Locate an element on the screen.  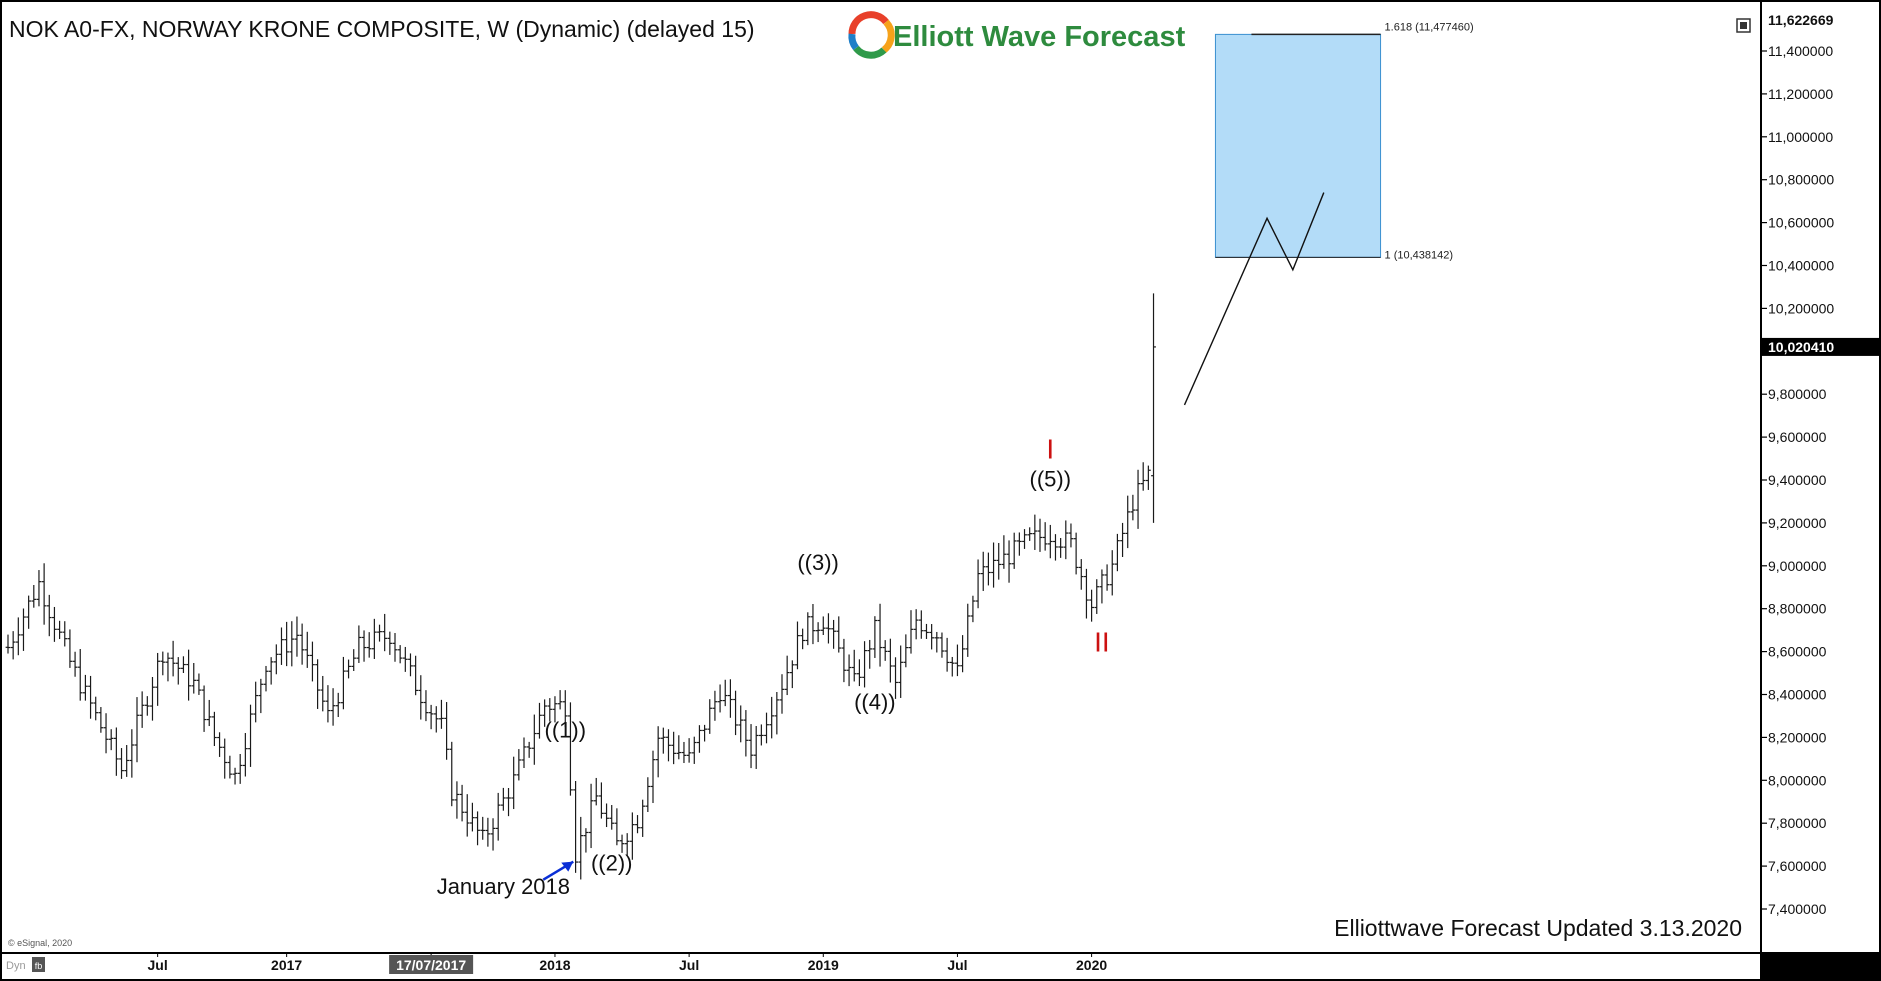
fib-1-label: 1 (10,438142) is located at coordinates (1419, 255).